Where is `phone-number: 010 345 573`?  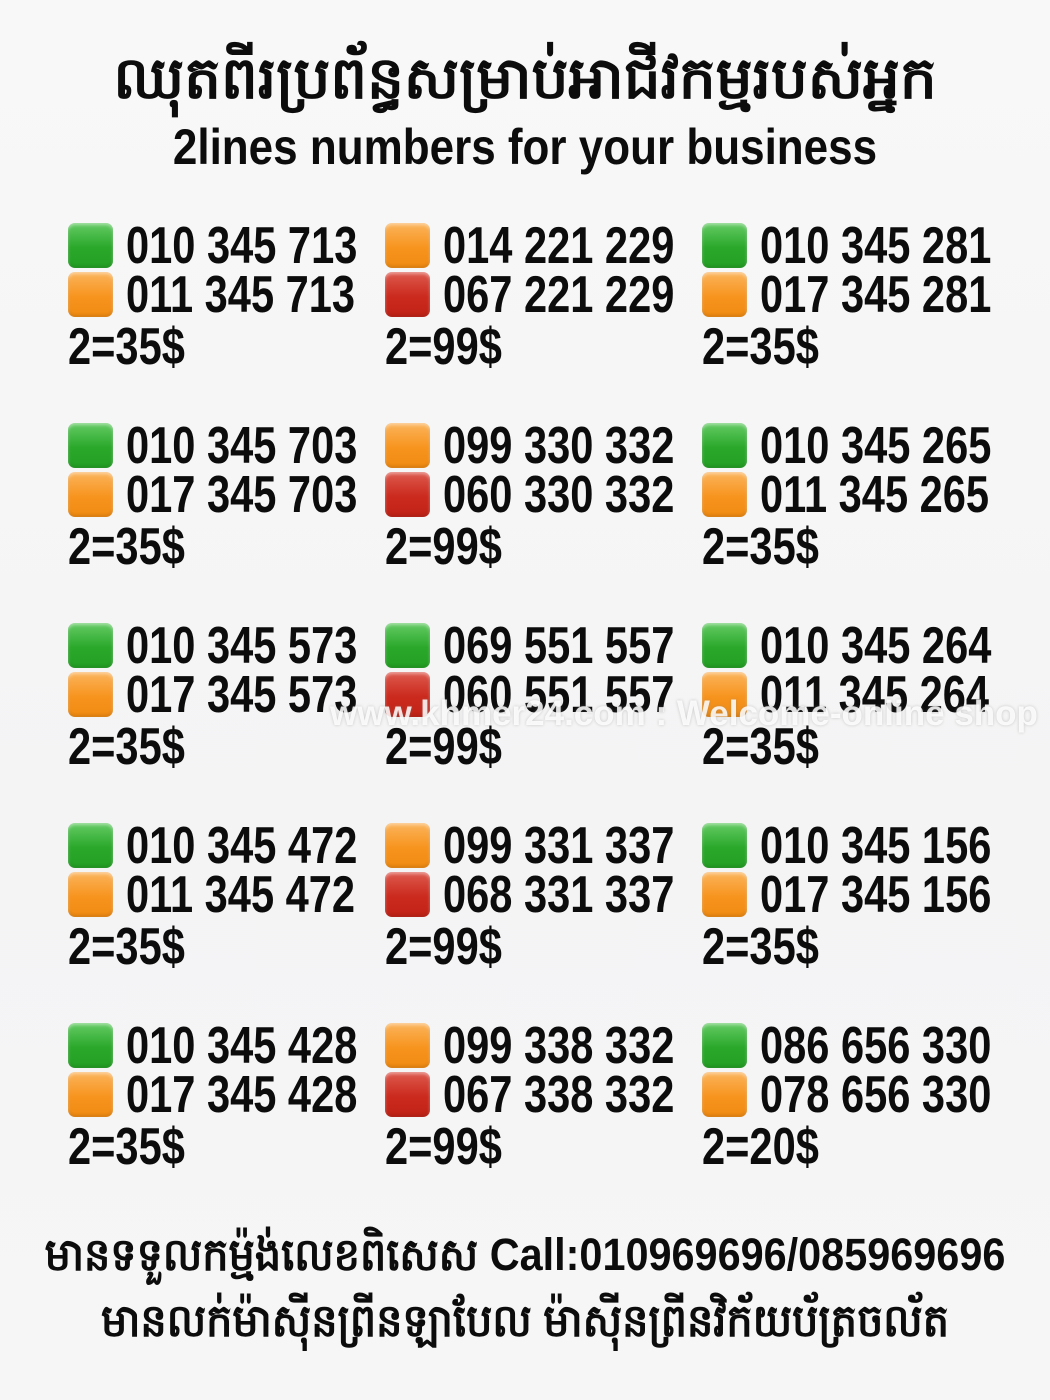 phone-number: 010 345 573 is located at coordinates (242, 645).